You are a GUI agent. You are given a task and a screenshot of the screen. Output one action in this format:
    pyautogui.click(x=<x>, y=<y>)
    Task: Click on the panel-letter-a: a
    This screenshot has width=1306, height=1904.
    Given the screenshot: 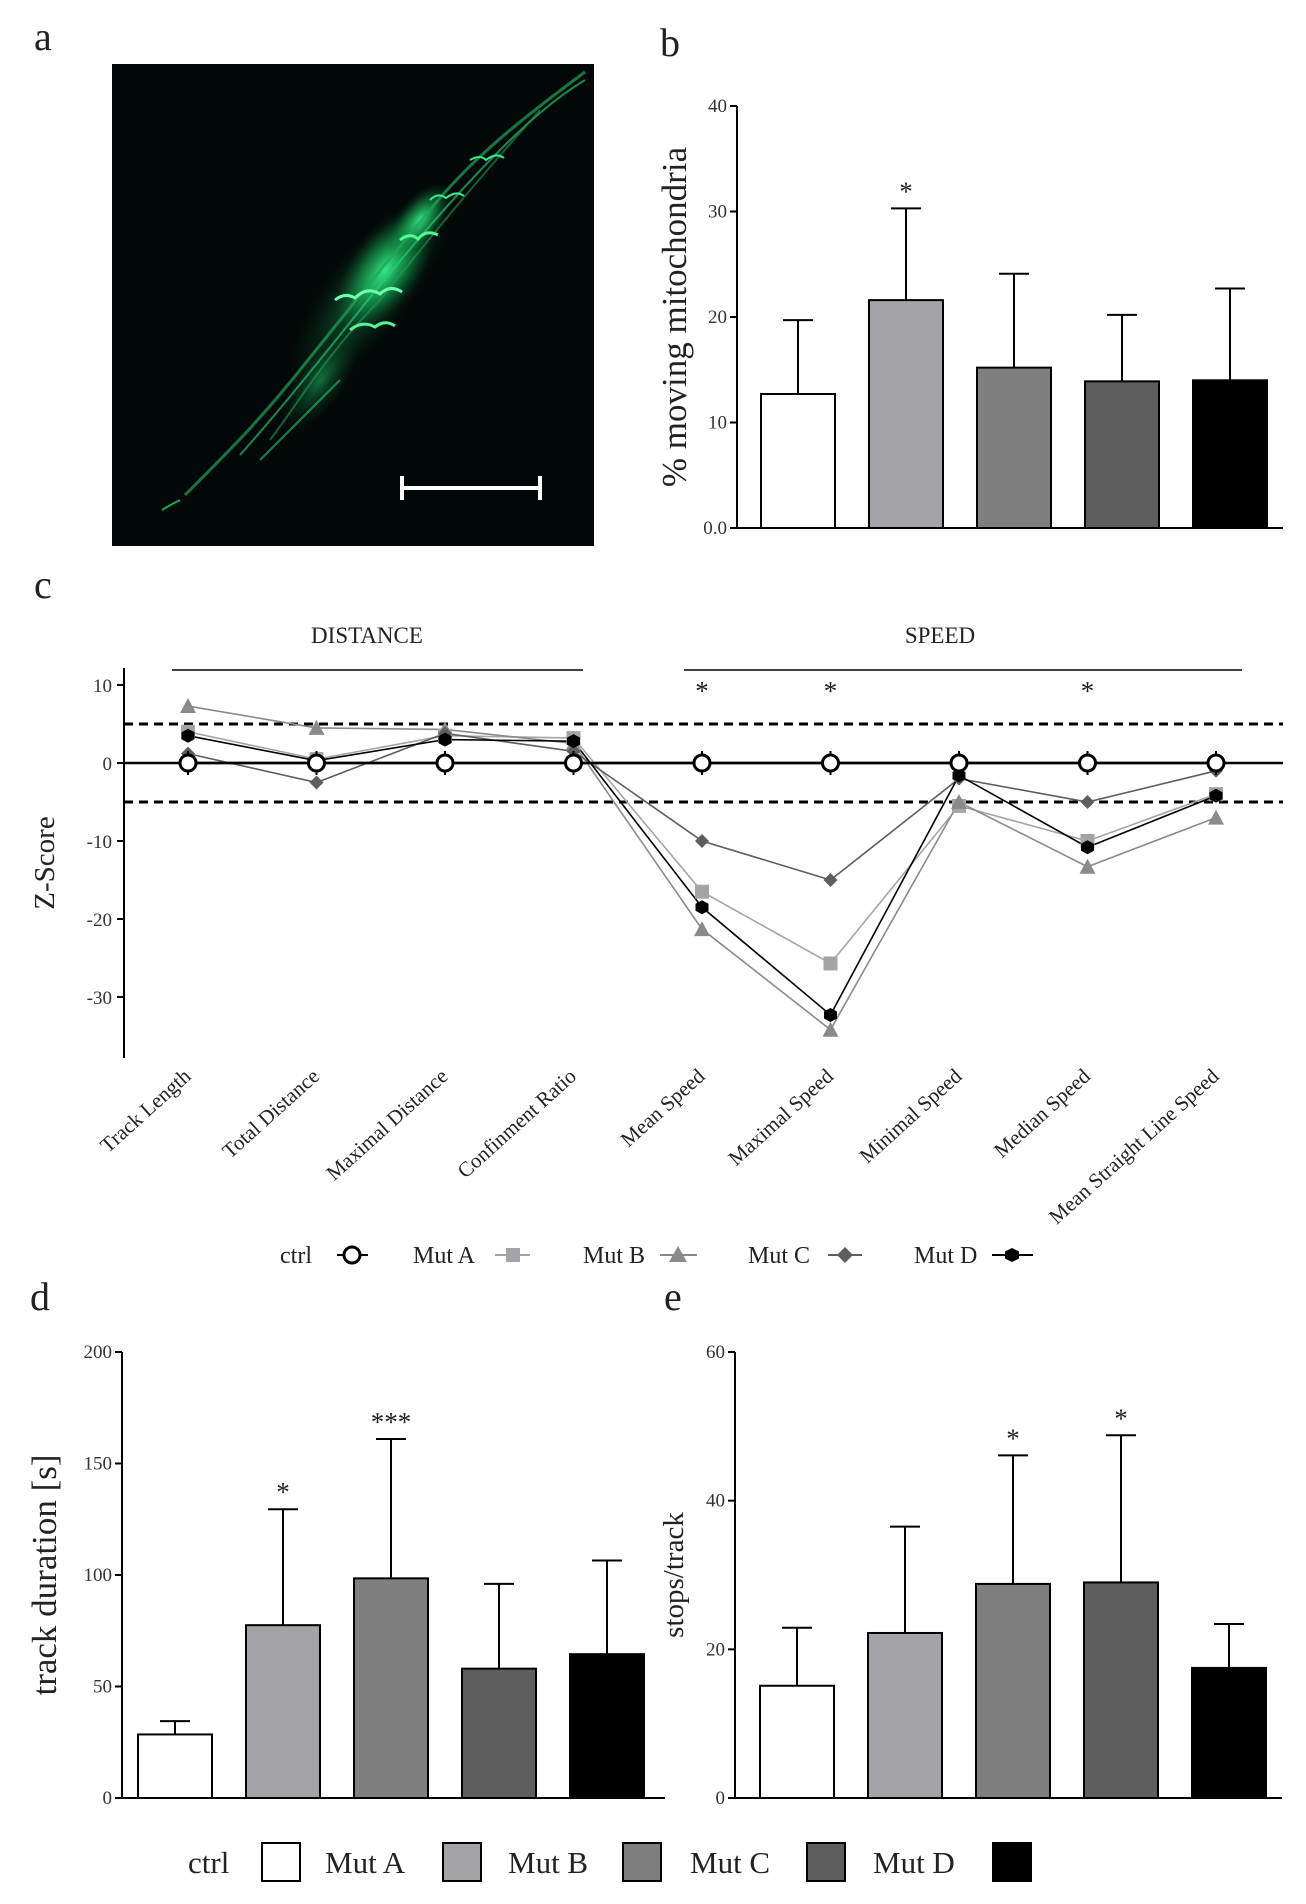 What is the action you would take?
    pyautogui.click(x=43, y=36)
    